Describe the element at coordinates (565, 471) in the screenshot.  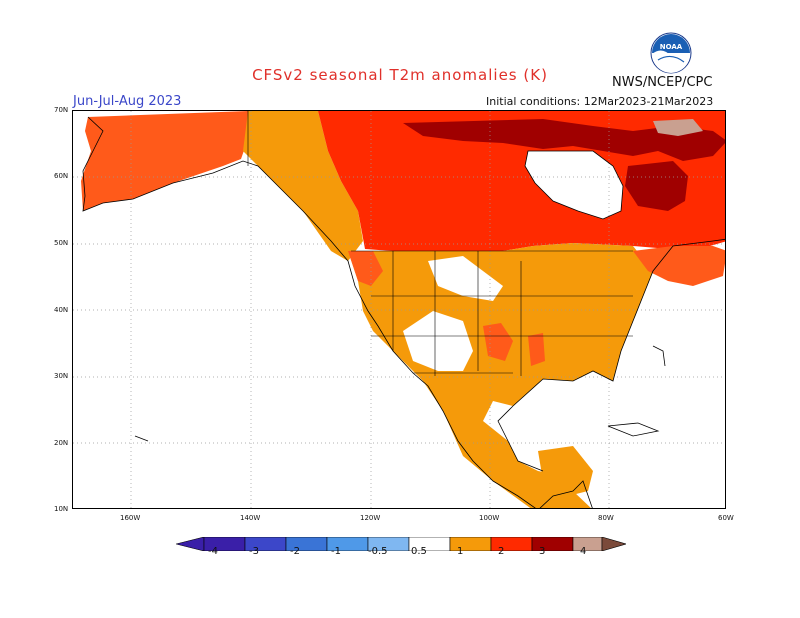
I see `shade-central-america` at that location.